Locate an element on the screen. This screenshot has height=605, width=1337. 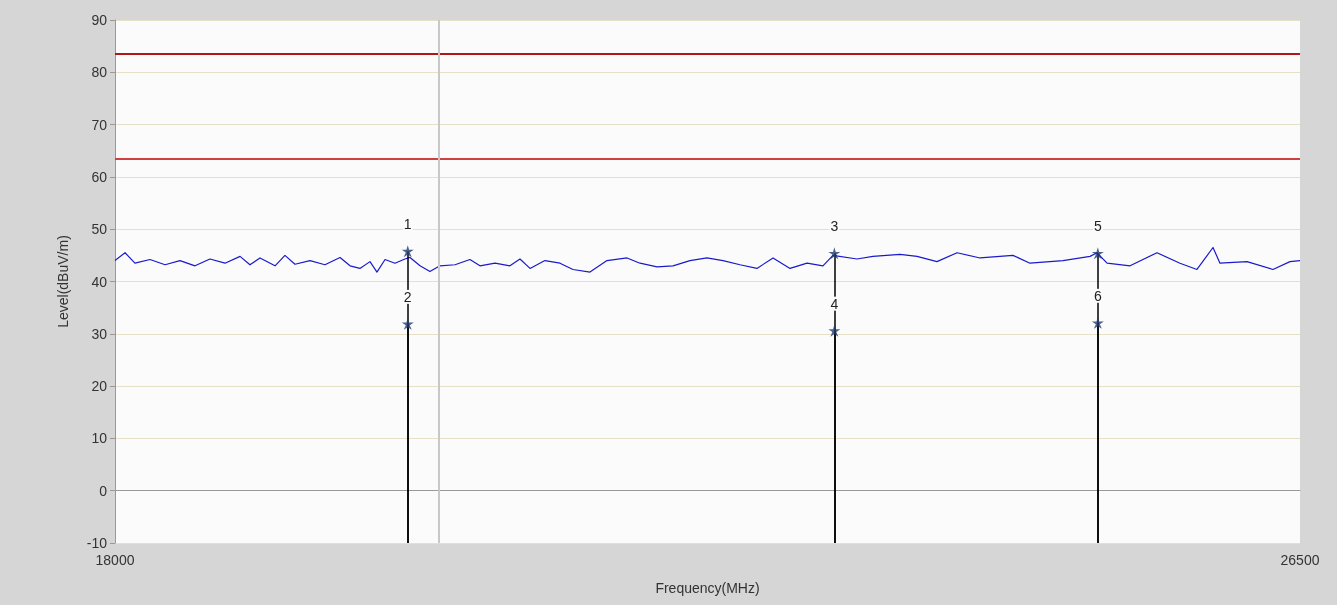
annotation: 1 is located at coordinates (407, 224).